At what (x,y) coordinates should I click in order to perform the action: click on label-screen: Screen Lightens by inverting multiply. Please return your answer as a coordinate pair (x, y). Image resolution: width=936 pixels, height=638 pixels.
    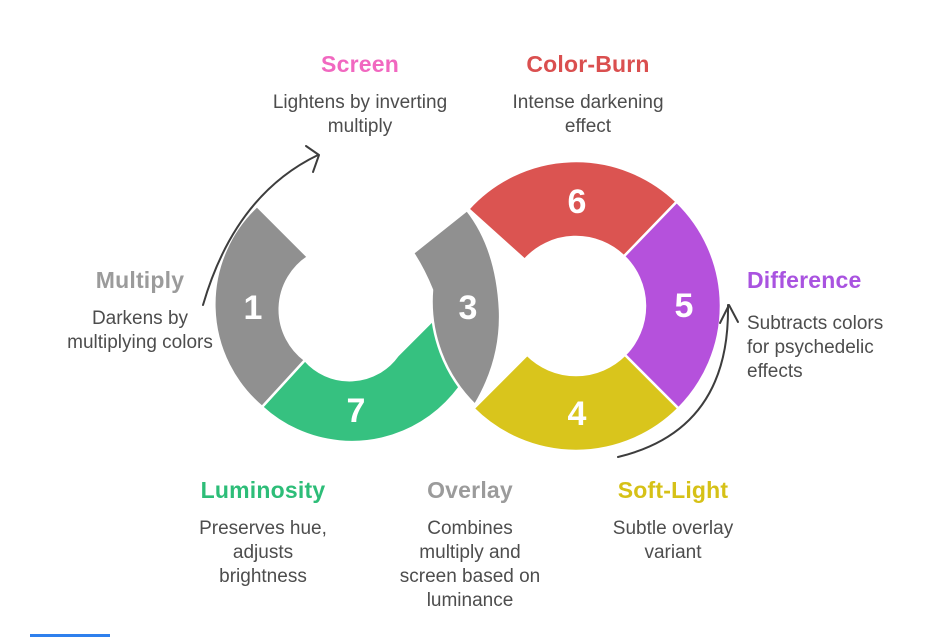
    Looking at the image, I should click on (360, 94).